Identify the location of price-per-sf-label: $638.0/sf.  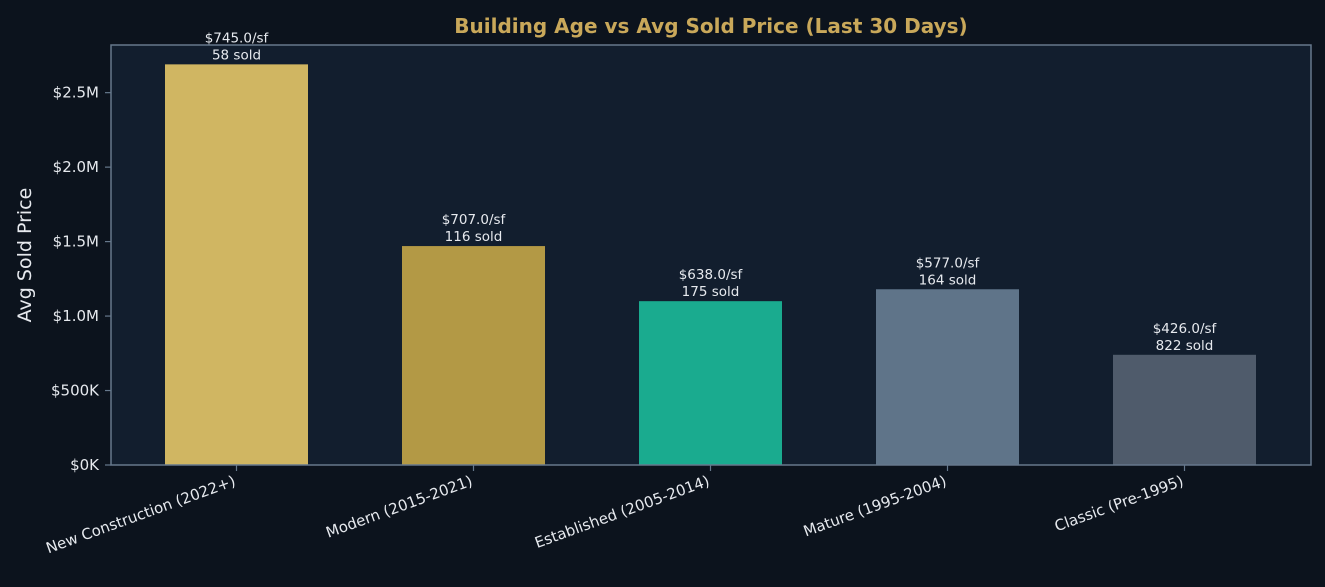
(711, 275).